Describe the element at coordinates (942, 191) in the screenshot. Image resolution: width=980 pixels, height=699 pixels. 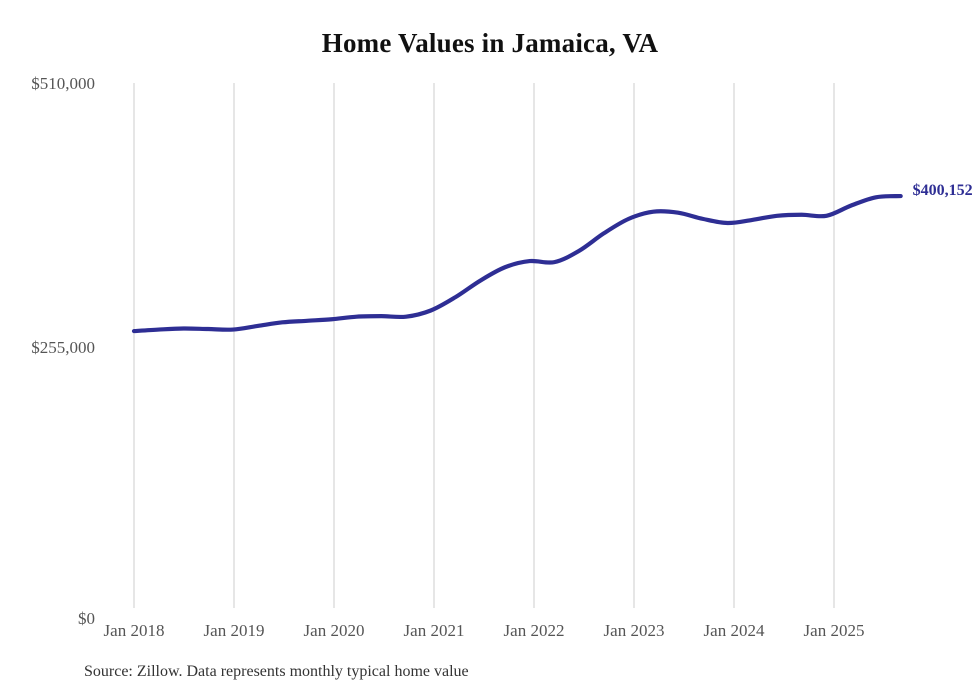
I see `end-value-annotation: $400,152` at that location.